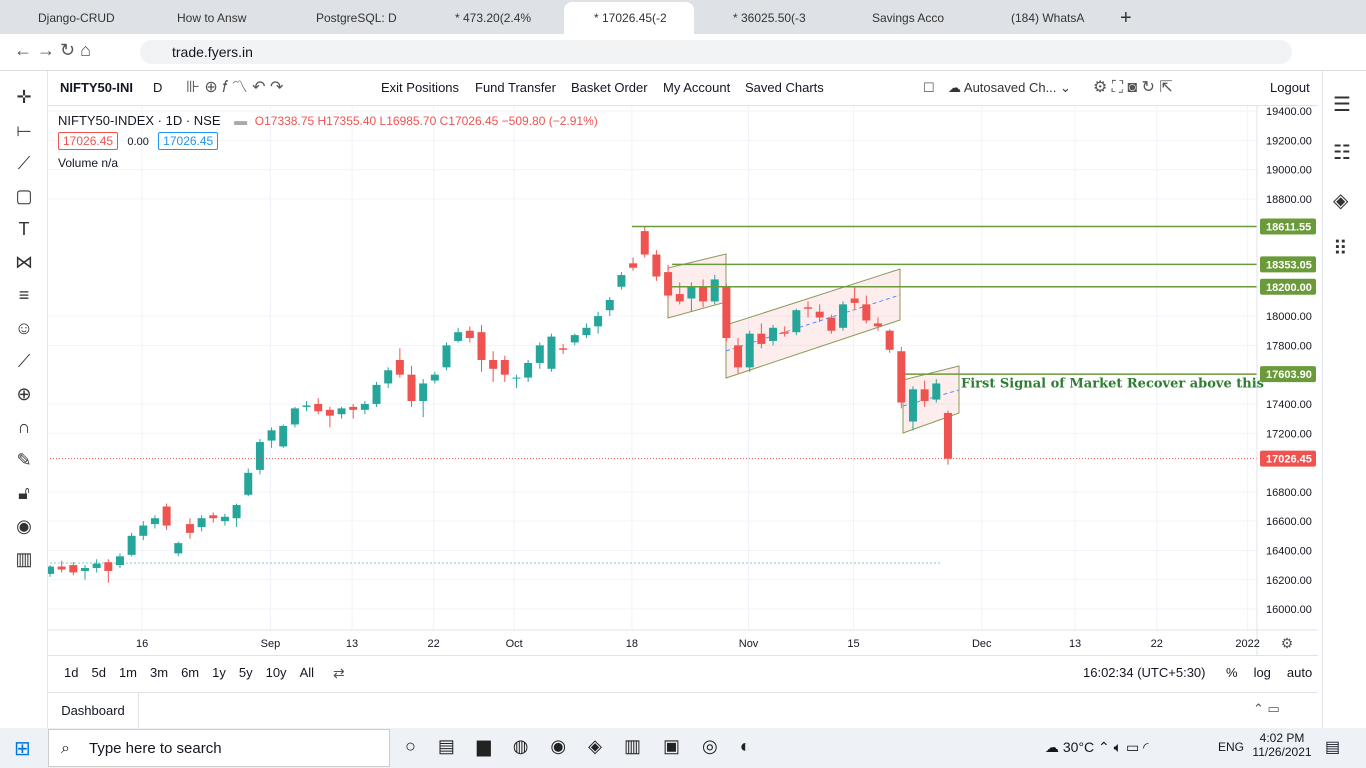 The width and height of the screenshot is (1366, 768). What do you see at coordinates (1133, 87) in the screenshot?
I see `settings-icons: ⚙ ⛶ ◙ ↻ ⇱` at bounding box center [1133, 87].